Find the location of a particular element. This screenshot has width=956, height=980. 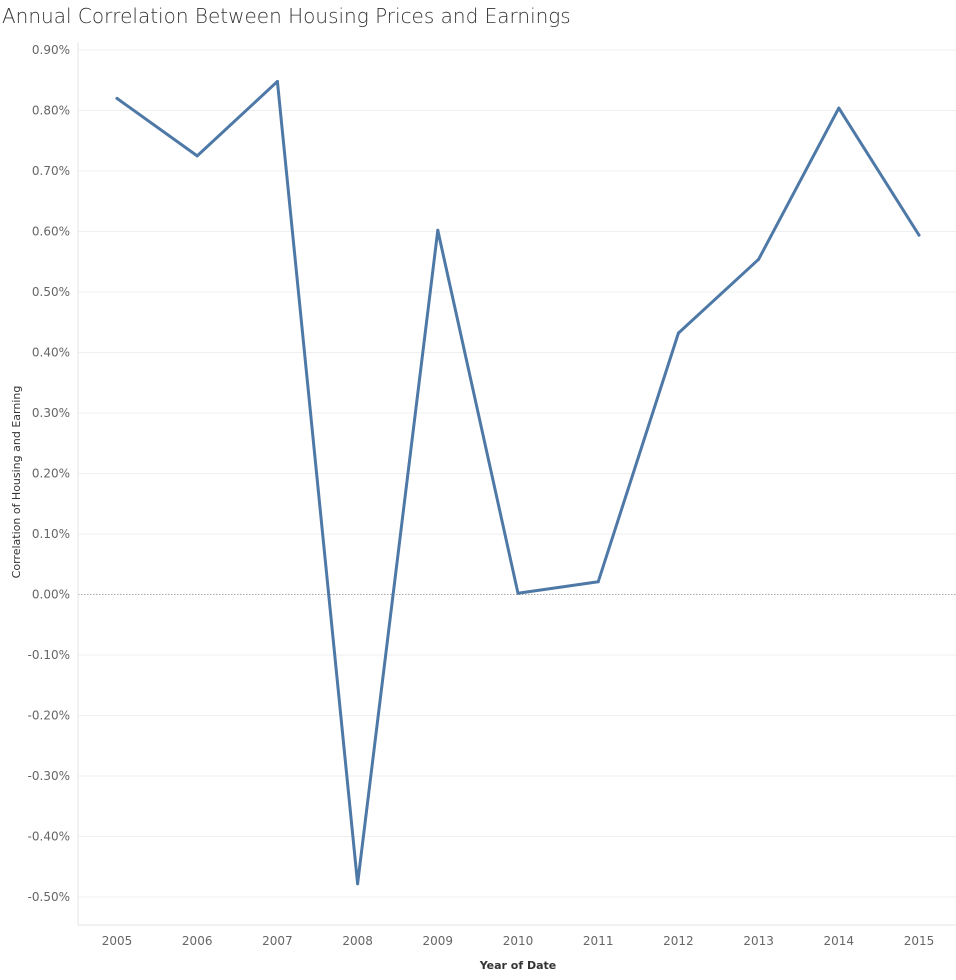

x-tick-label: 2006 is located at coordinates (197, 941).